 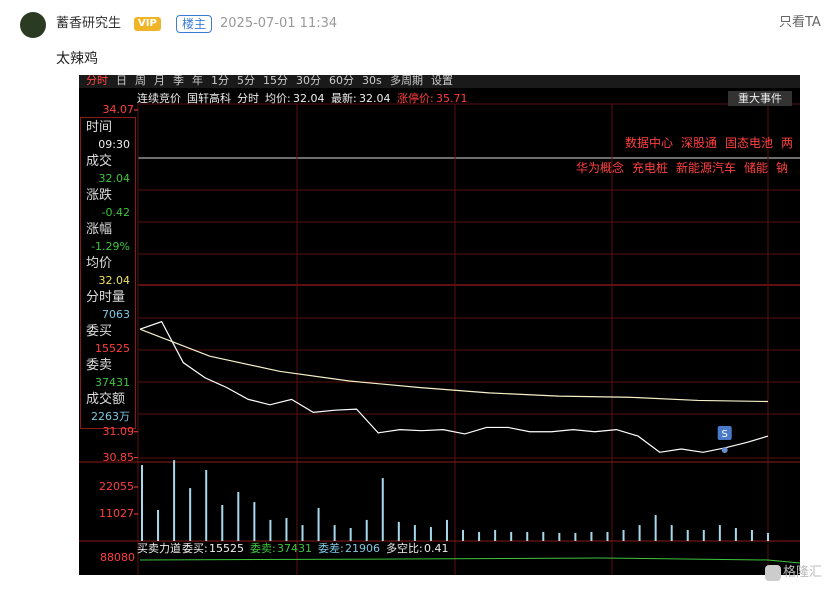 I want to click on avatar, so click(x=33, y=25).